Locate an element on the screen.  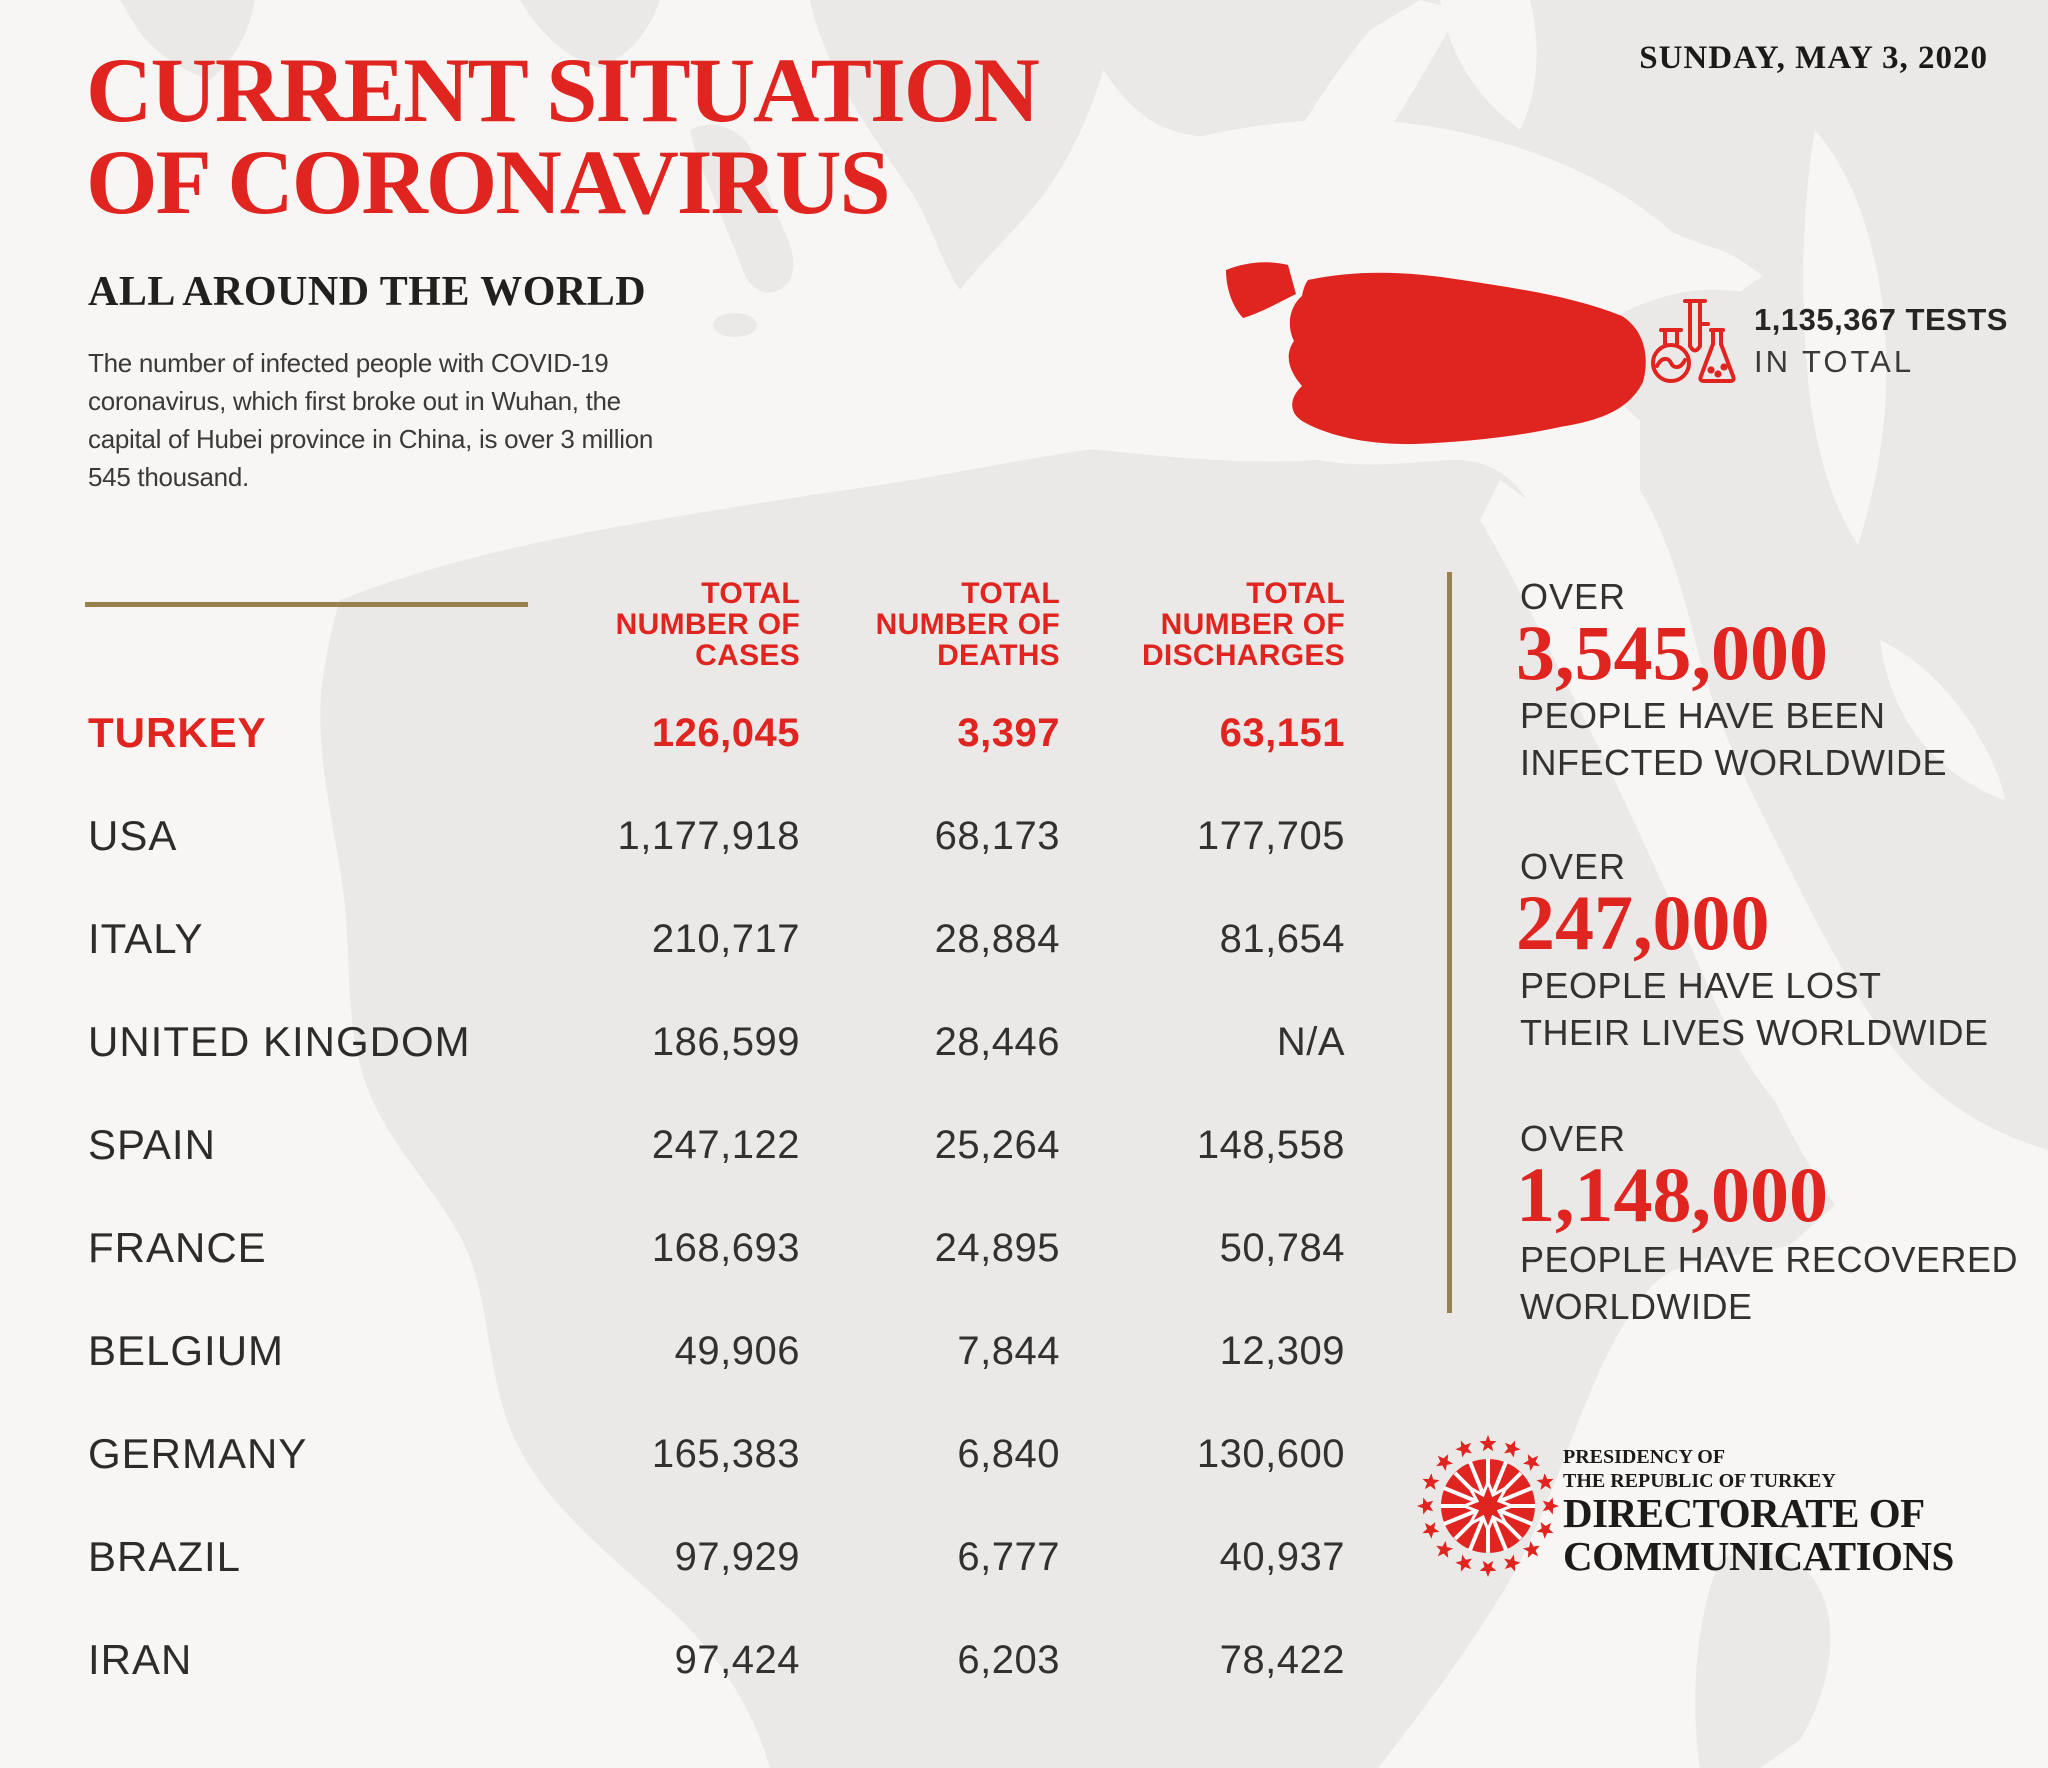
discharges-value: 130,600 is located at coordinates (1270, 1453).